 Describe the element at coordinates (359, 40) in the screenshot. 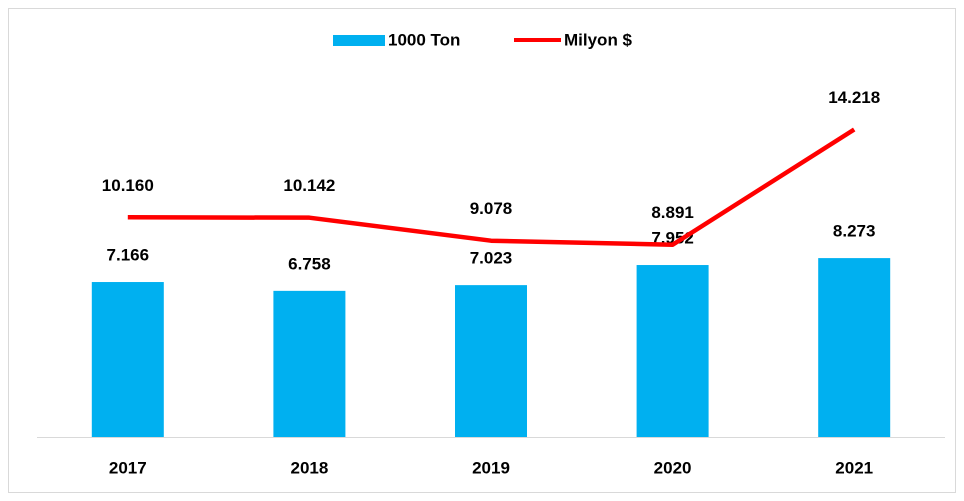

I see `legend-swatch` at that location.